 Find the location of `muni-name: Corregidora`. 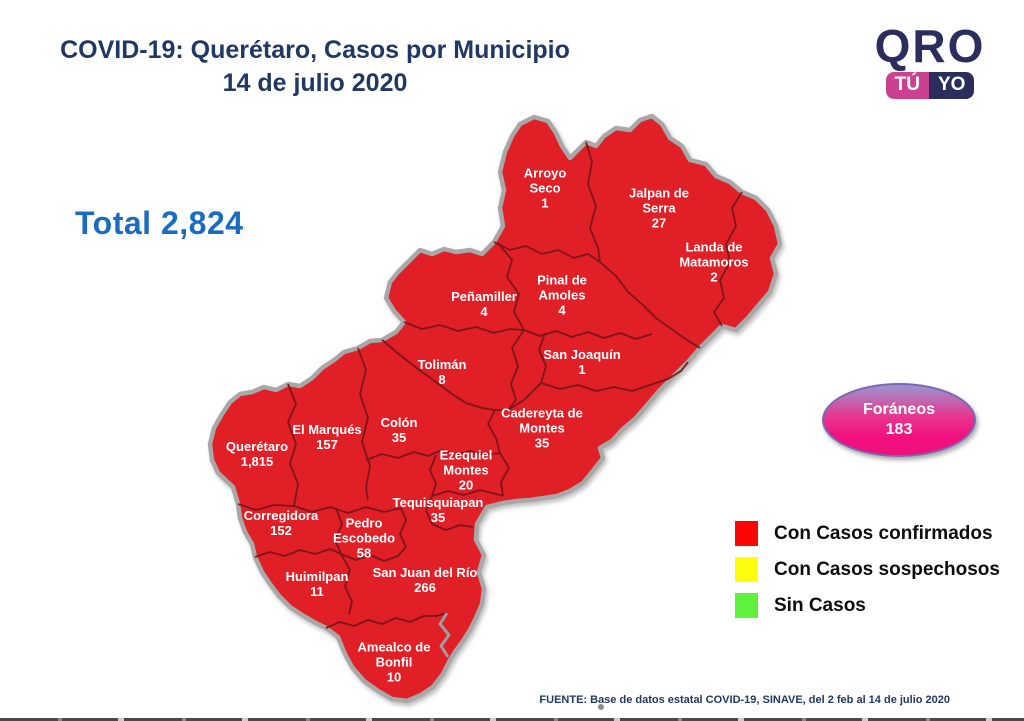

muni-name: Corregidora is located at coordinates (281, 515).